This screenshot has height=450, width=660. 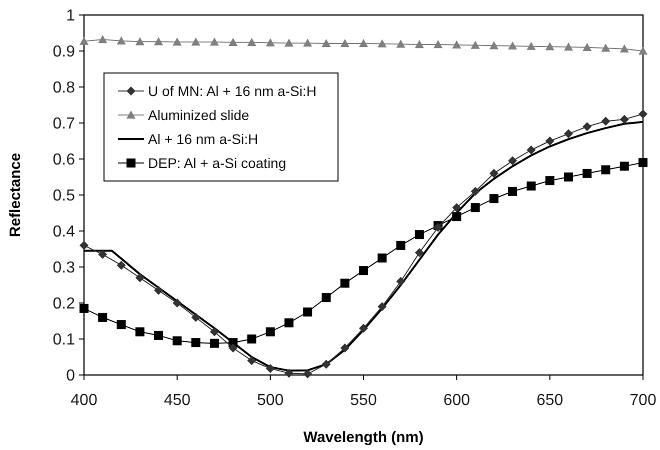 What do you see at coordinates (84, 400) in the screenshot?
I see `x-tick-label: 400` at bounding box center [84, 400].